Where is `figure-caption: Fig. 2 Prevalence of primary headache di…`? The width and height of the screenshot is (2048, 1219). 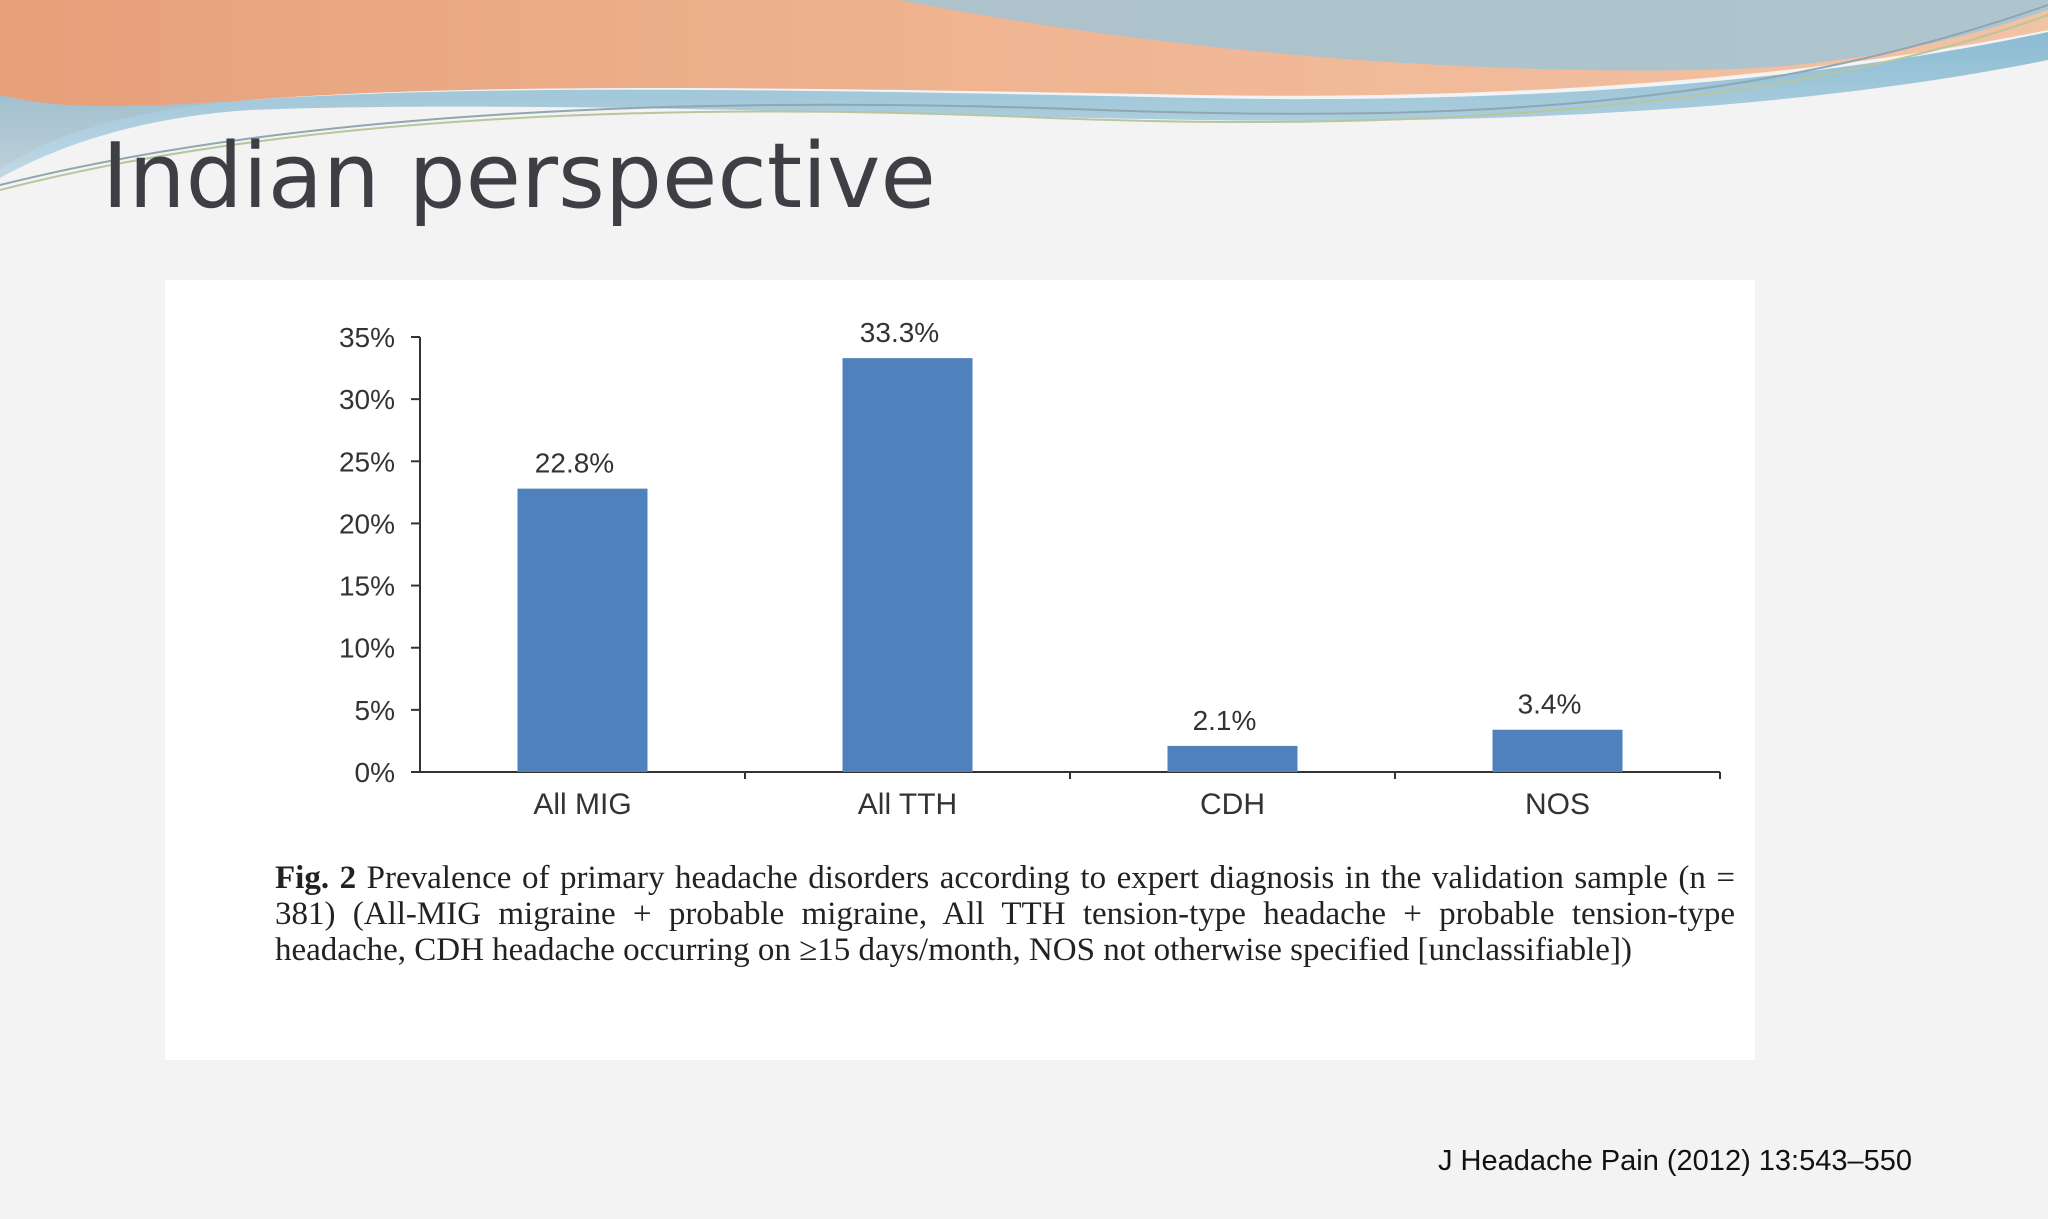 figure-caption: Fig. 2 Prevalence of primary headache di… is located at coordinates (1005, 914).